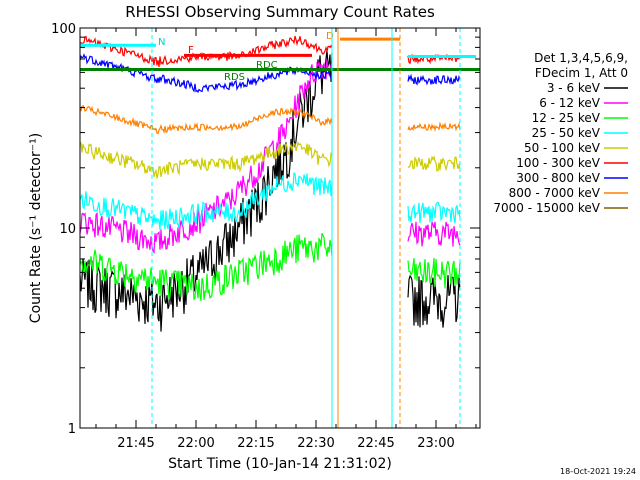  I want to click on legend-header-line1: Det 1,3,4,5,6,9,, so click(581, 58).